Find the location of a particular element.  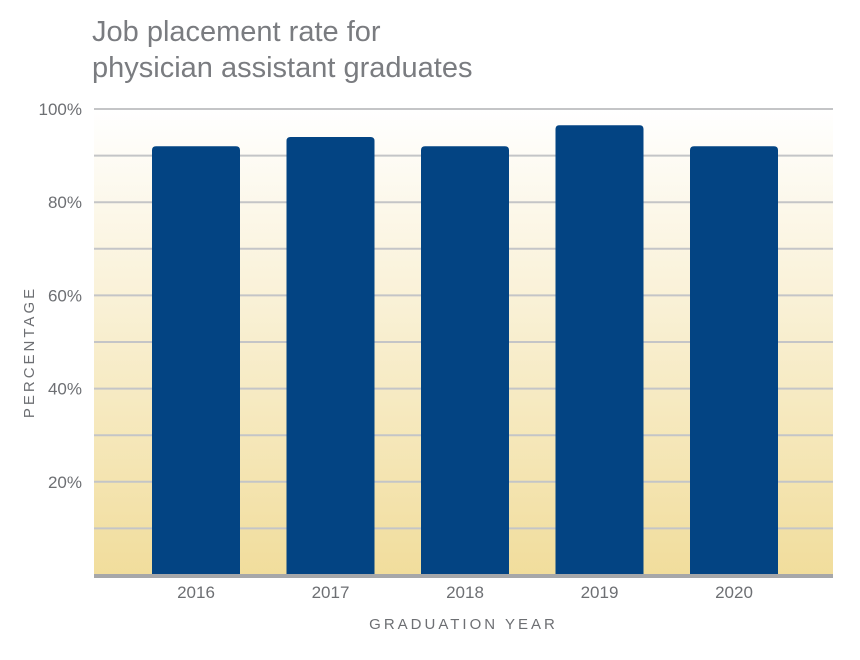

x-tick-label: 2016 is located at coordinates (196, 592).